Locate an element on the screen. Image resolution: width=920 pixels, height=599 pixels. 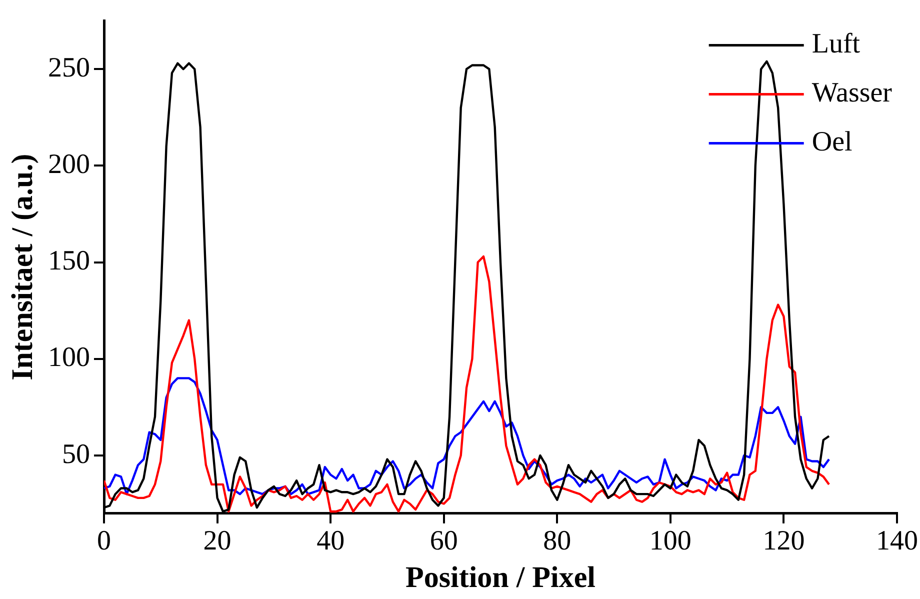
x-tick-label: 100 is located at coordinates (670, 541).